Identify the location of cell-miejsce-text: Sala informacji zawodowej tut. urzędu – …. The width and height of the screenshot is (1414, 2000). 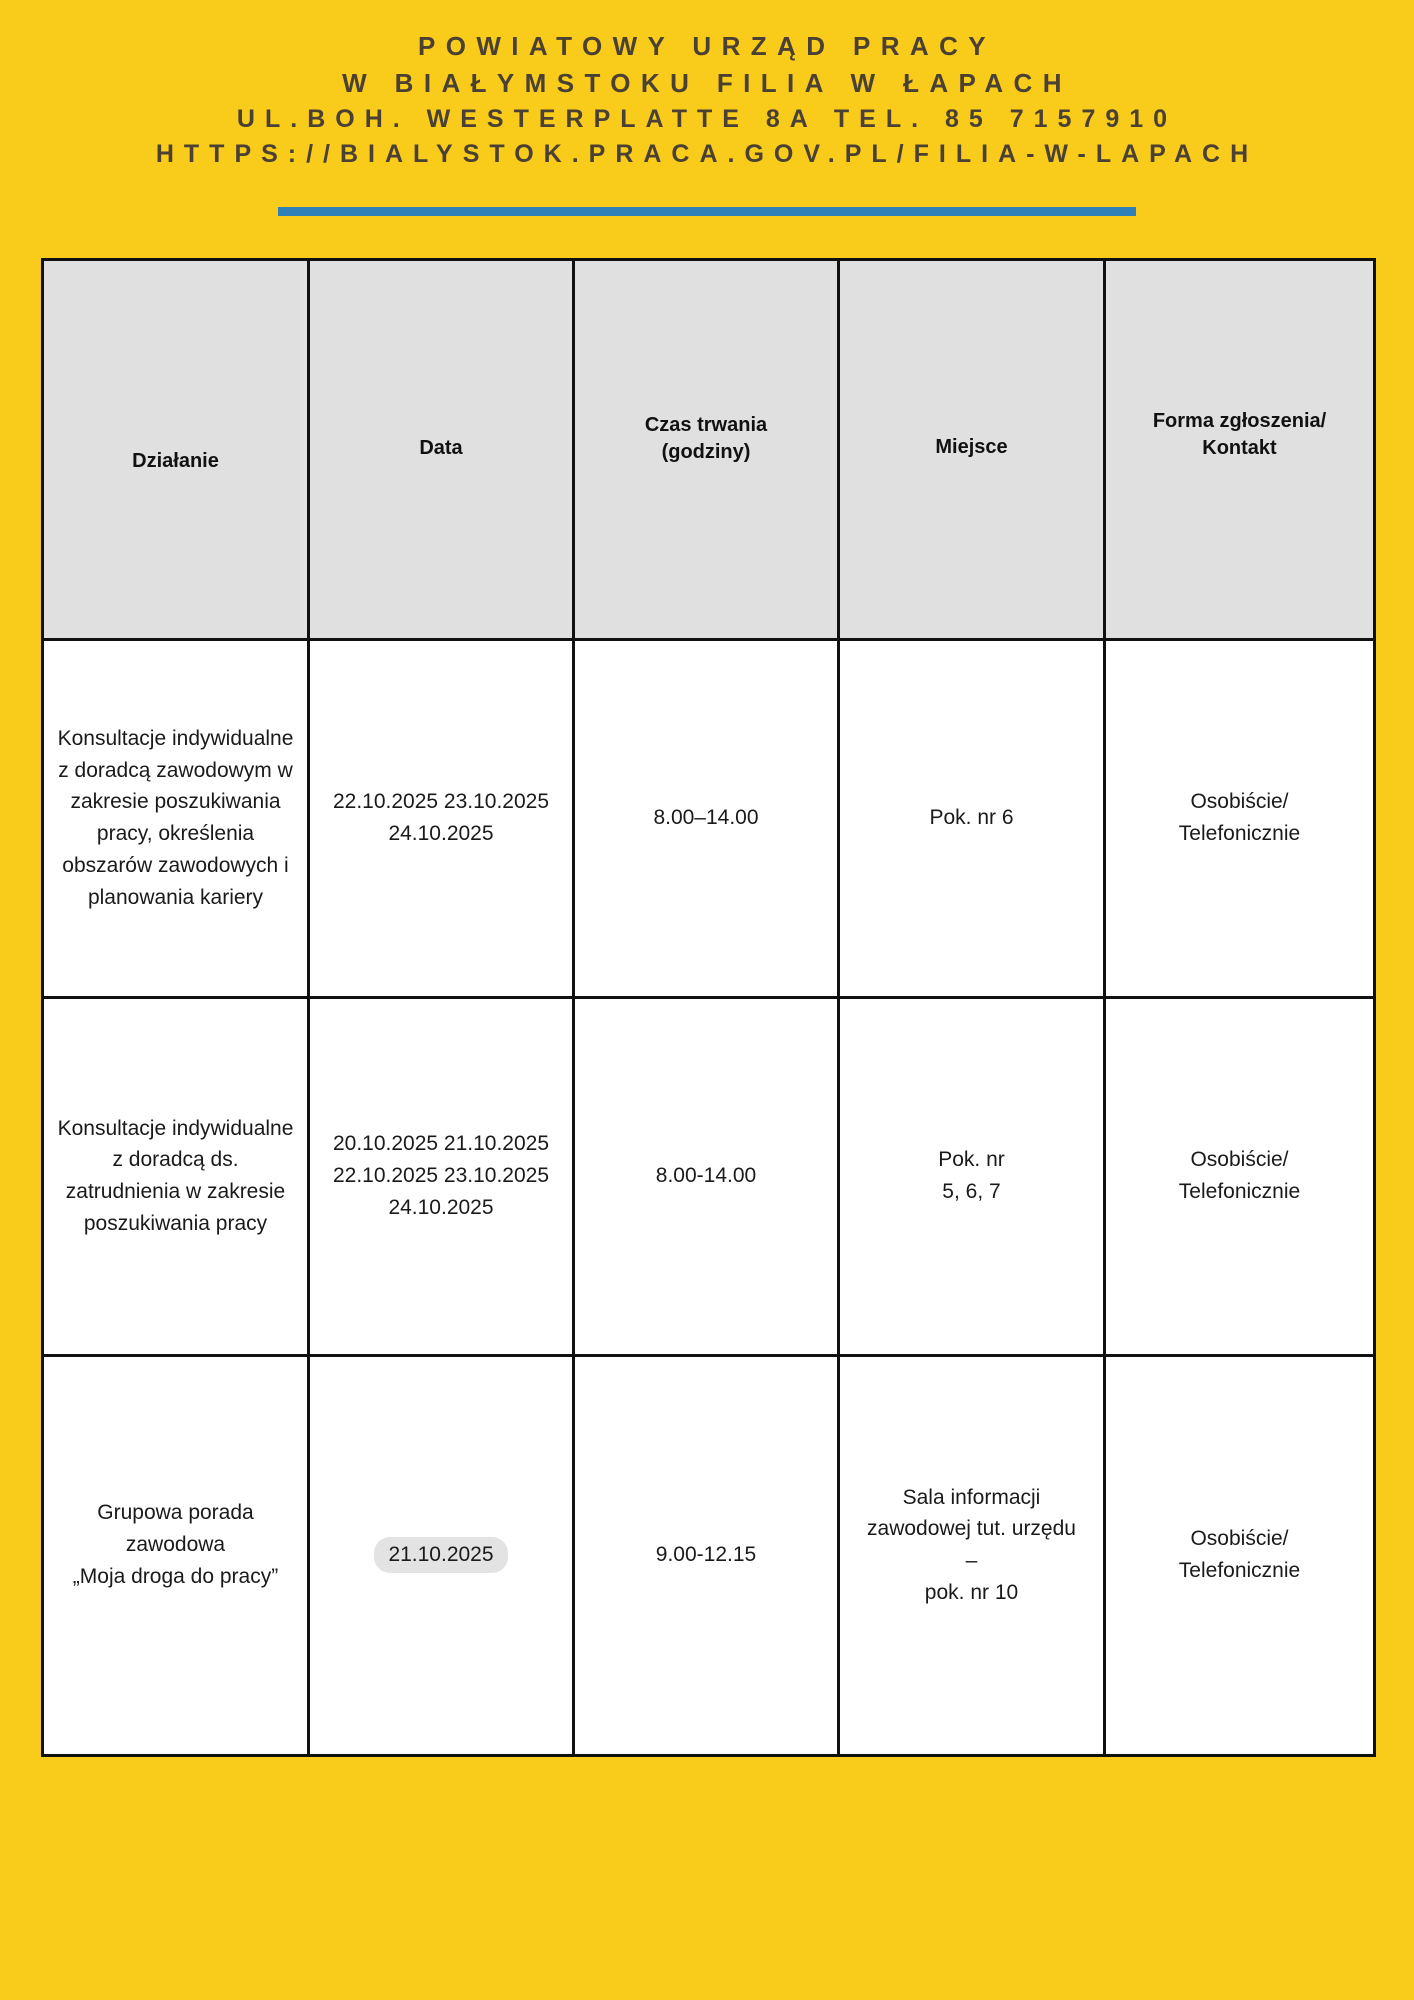
(971, 1545).